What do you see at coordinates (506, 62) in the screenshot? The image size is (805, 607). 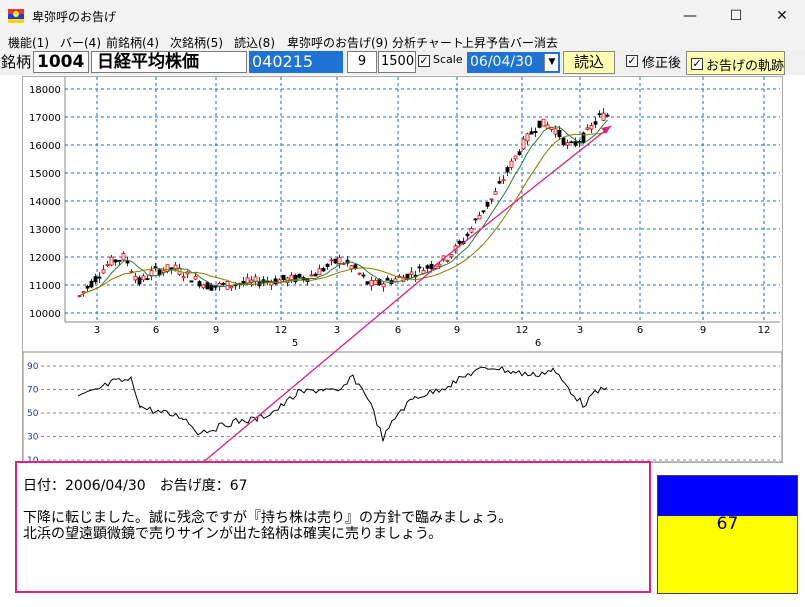 I see `date-dropdown-value: 06/04/30` at bounding box center [506, 62].